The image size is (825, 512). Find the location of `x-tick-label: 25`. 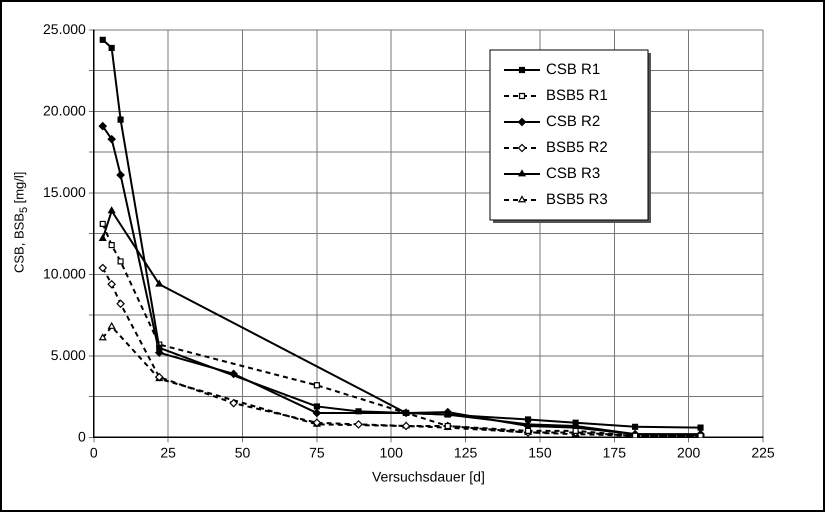

x-tick-label: 25 is located at coordinates (168, 452).